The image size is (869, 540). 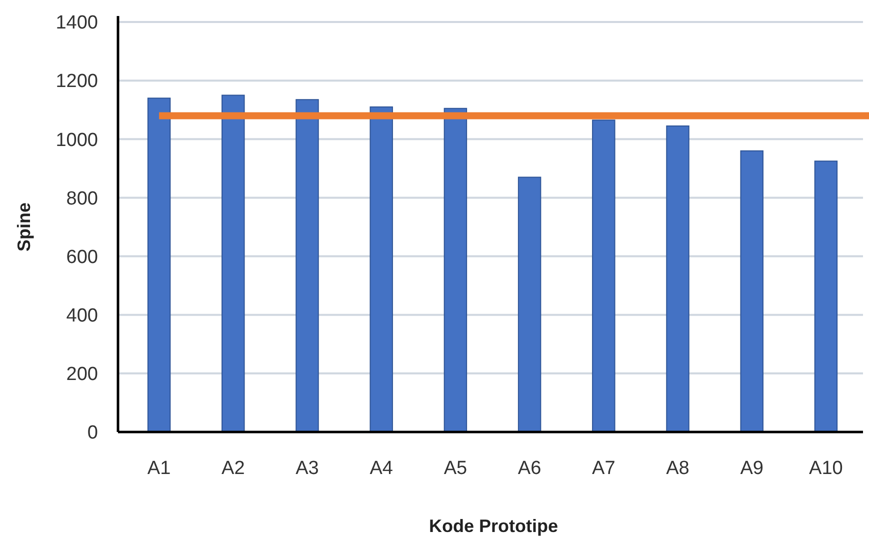 What do you see at coordinates (826, 468) in the screenshot?
I see `x-tick-label: A10` at bounding box center [826, 468].